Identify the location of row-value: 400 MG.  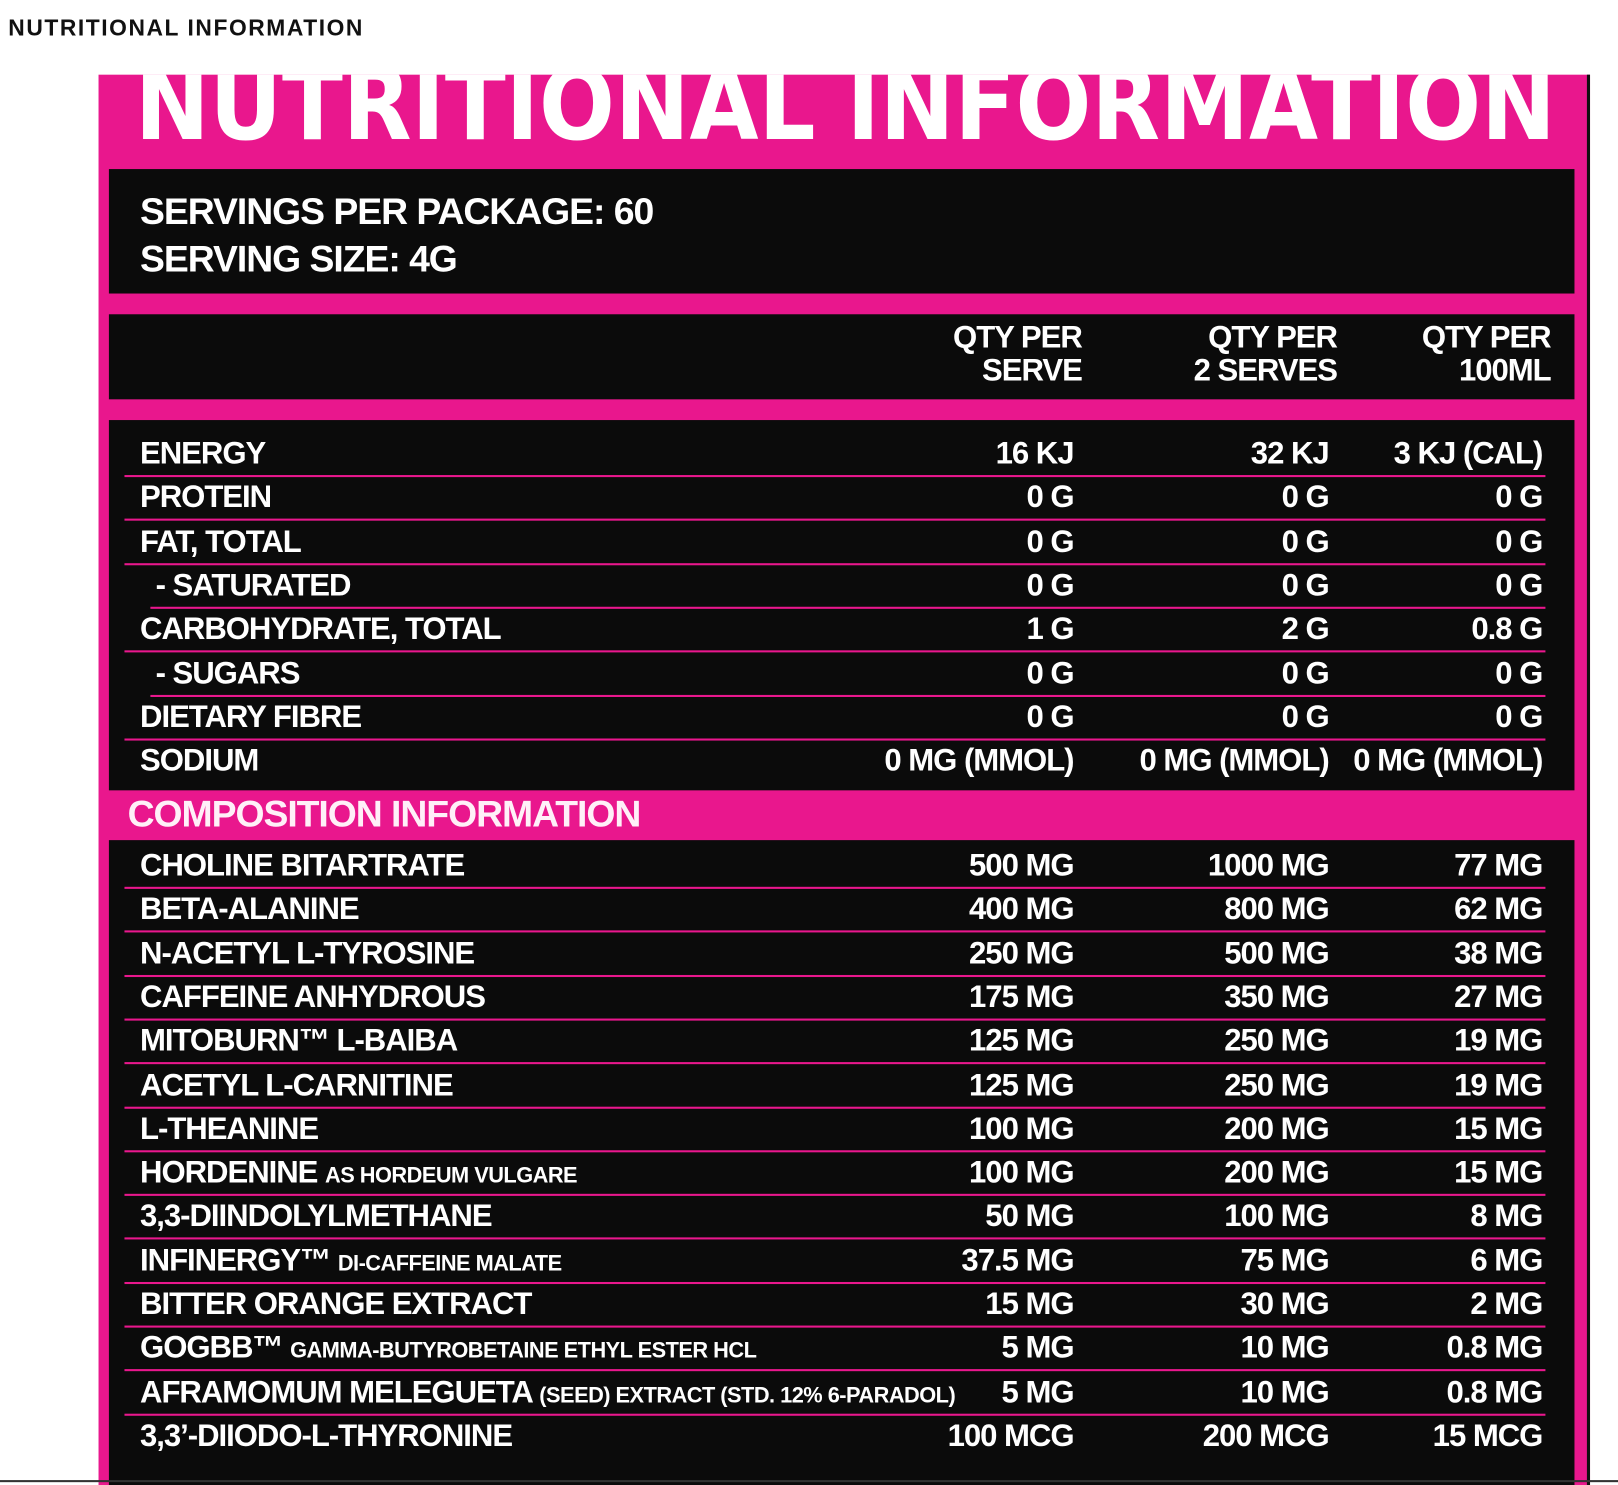
(1021, 909).